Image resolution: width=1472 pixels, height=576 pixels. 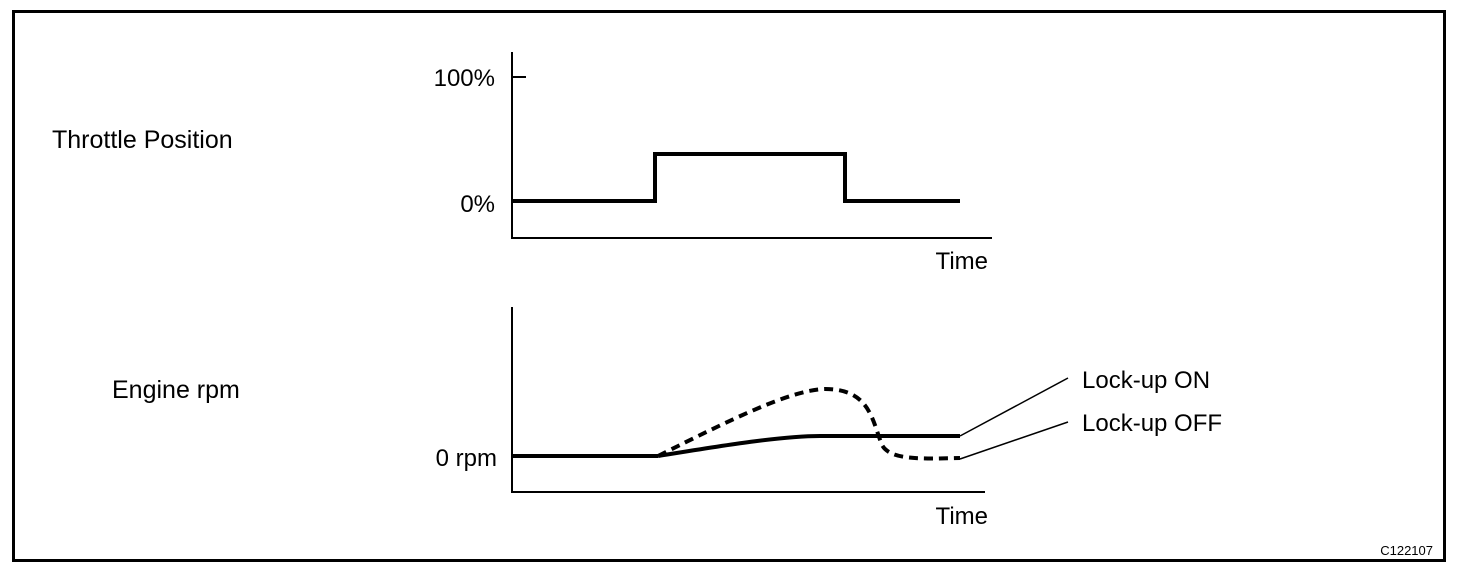 I want to click on figure-code: C122107, so click(x=1406, y=550).